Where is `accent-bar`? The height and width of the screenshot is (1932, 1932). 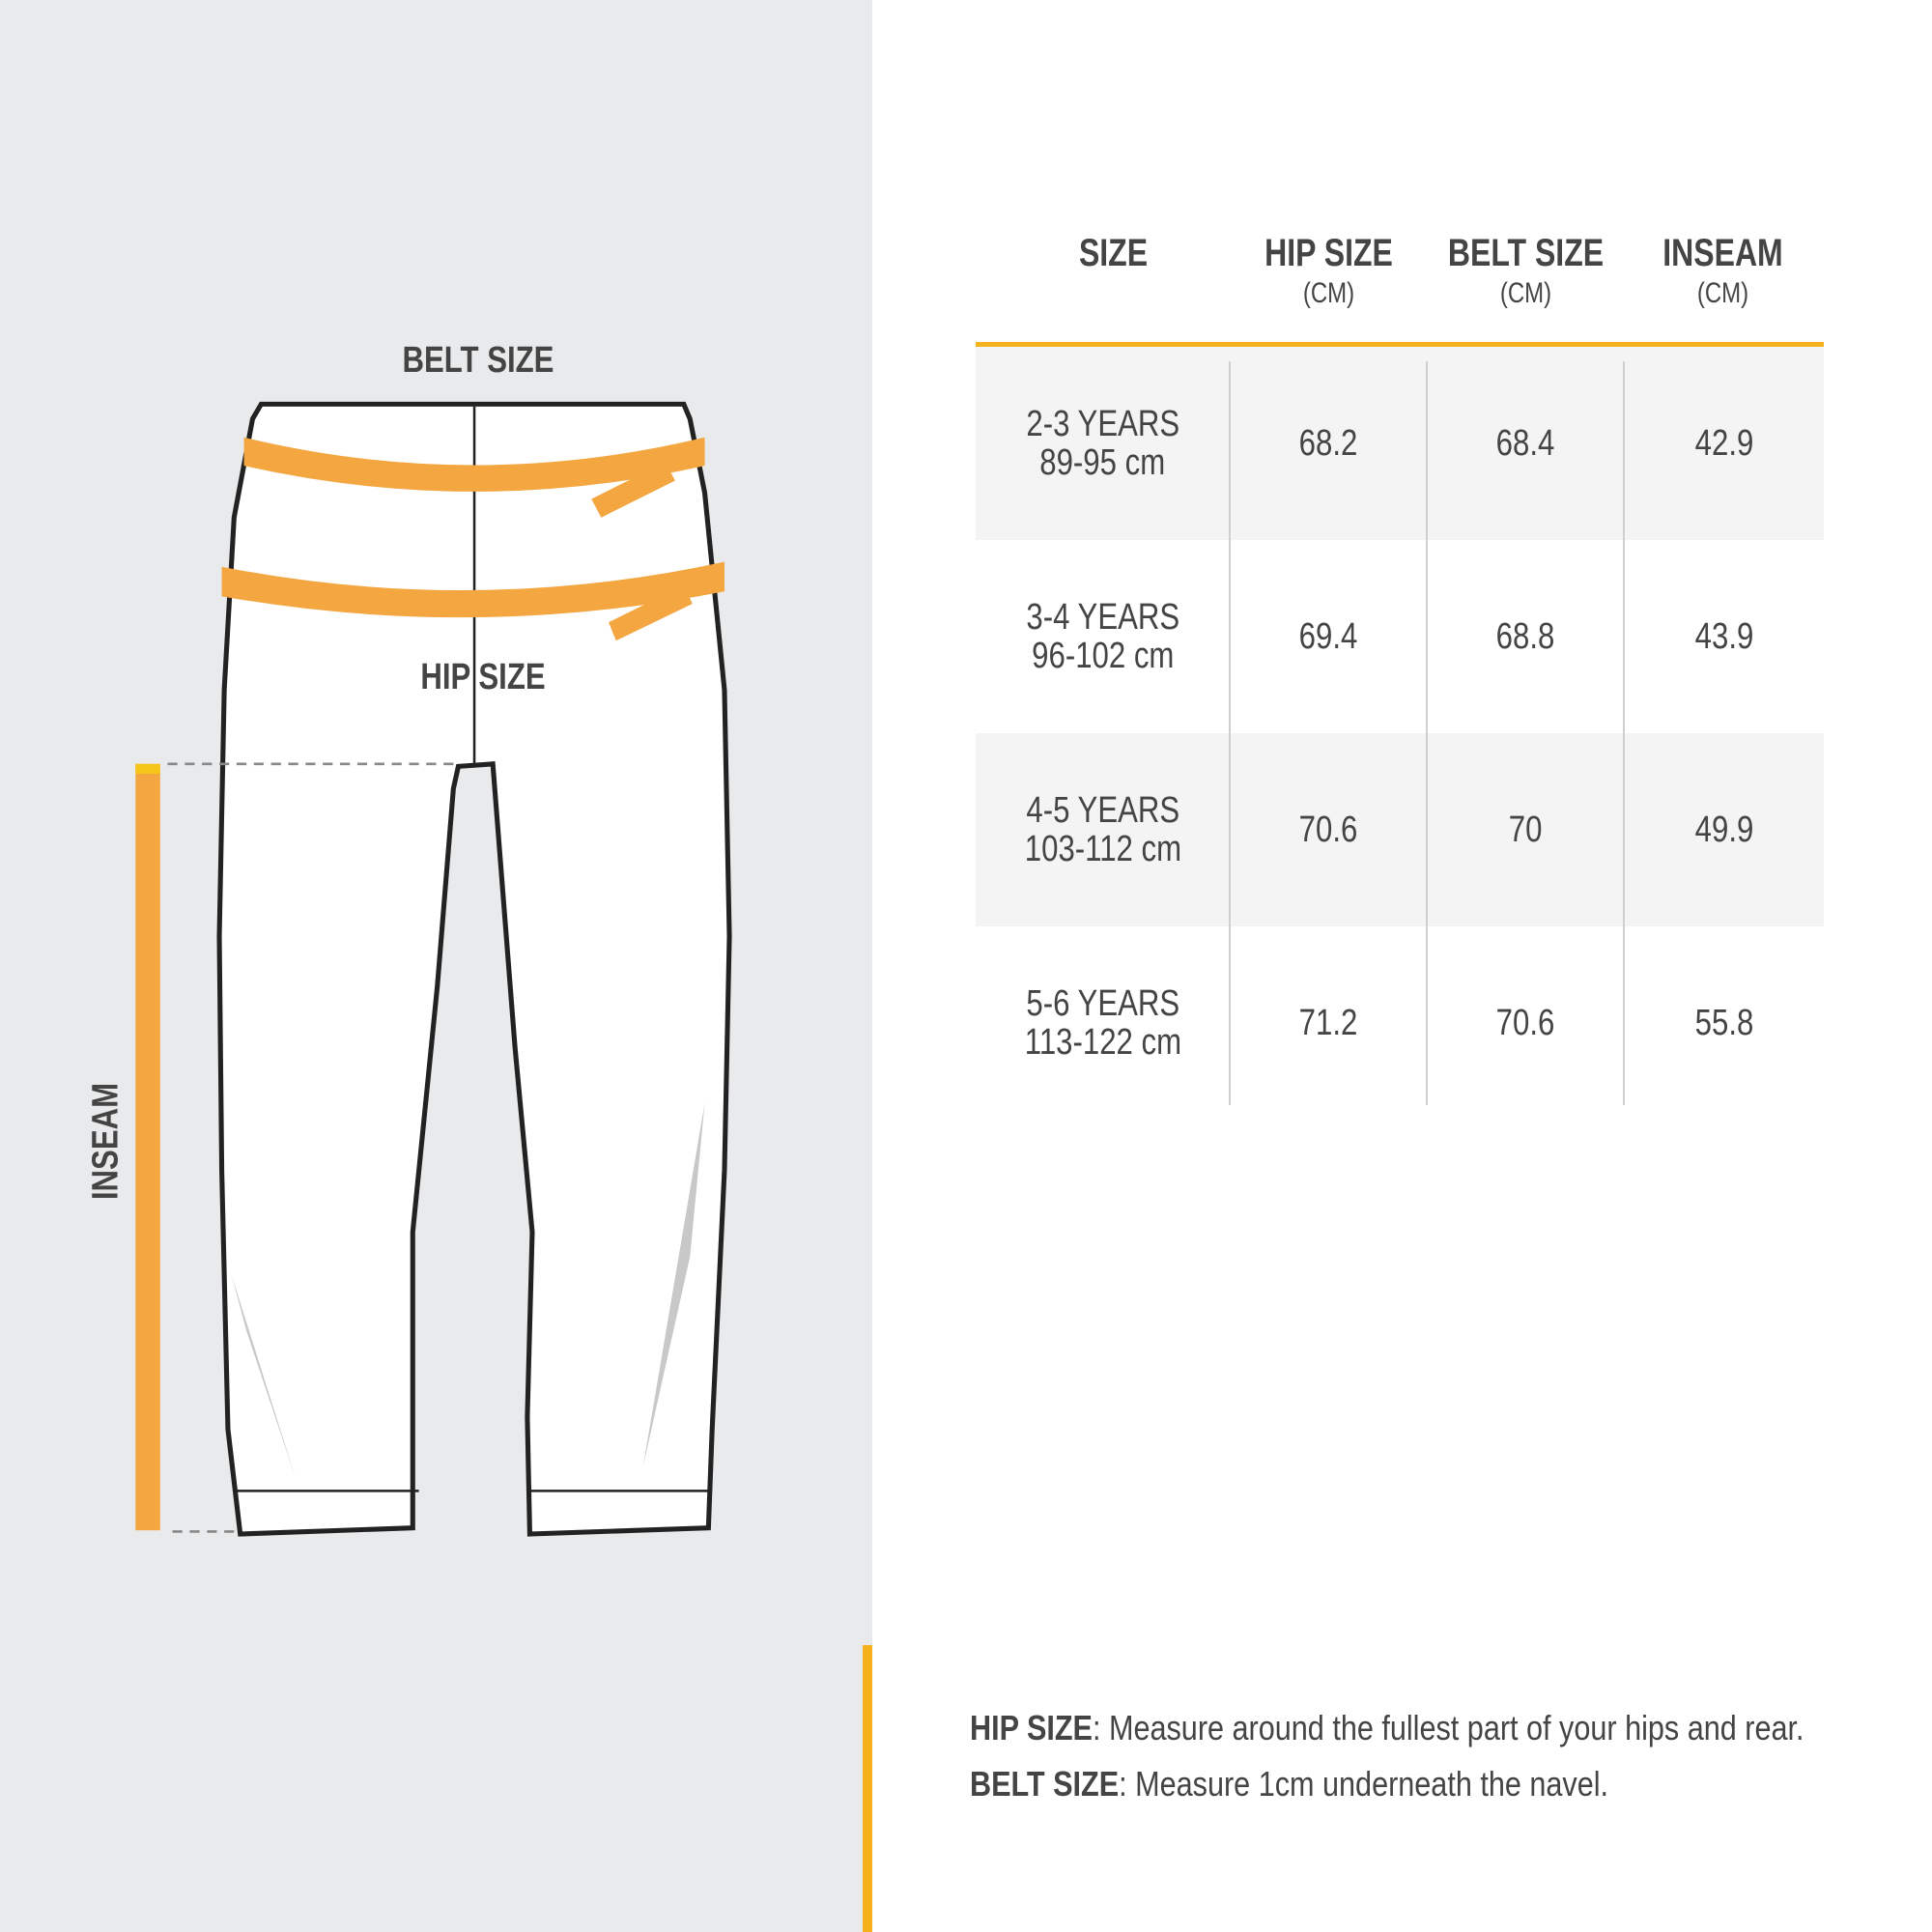
accent-bar is located at coordinates (867, 1788).